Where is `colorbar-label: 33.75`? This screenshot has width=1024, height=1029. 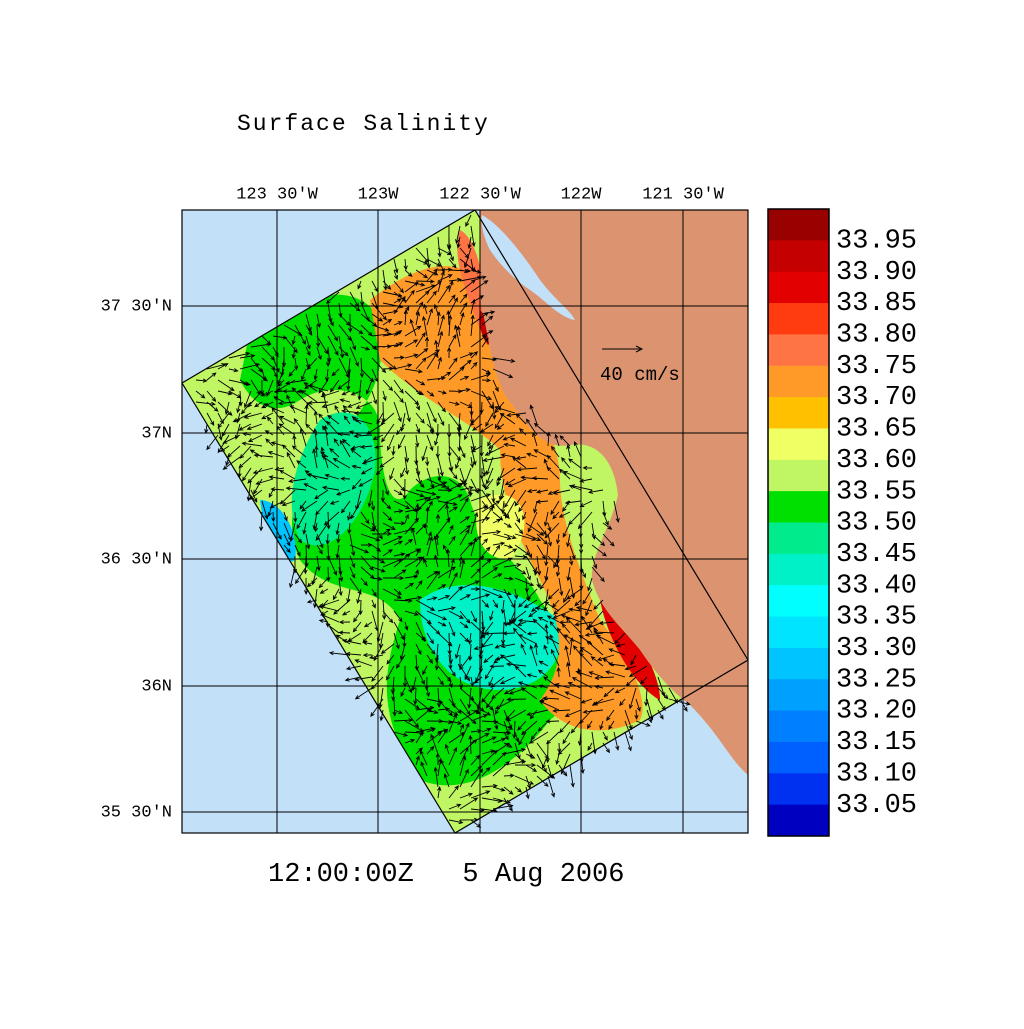 colorbar-label: 33.75 is located at coordinates (876, 367).